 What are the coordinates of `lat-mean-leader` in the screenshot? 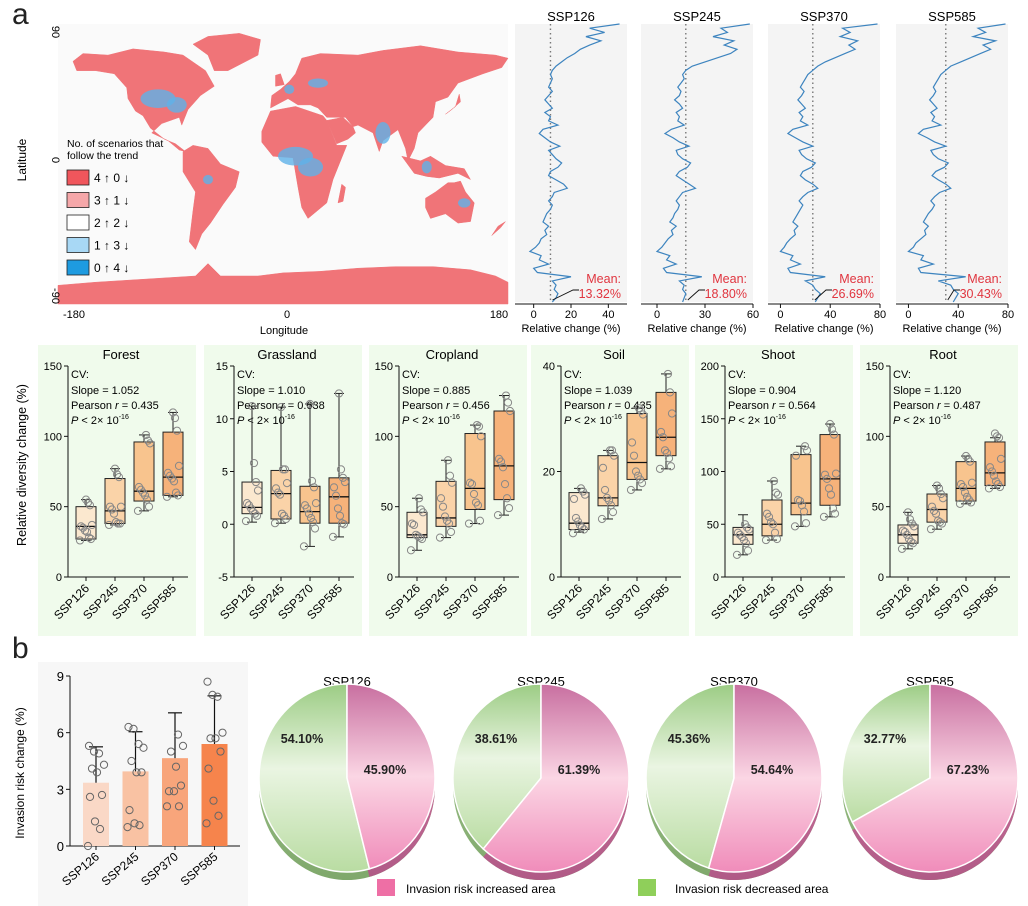 It's located at (953, 295).